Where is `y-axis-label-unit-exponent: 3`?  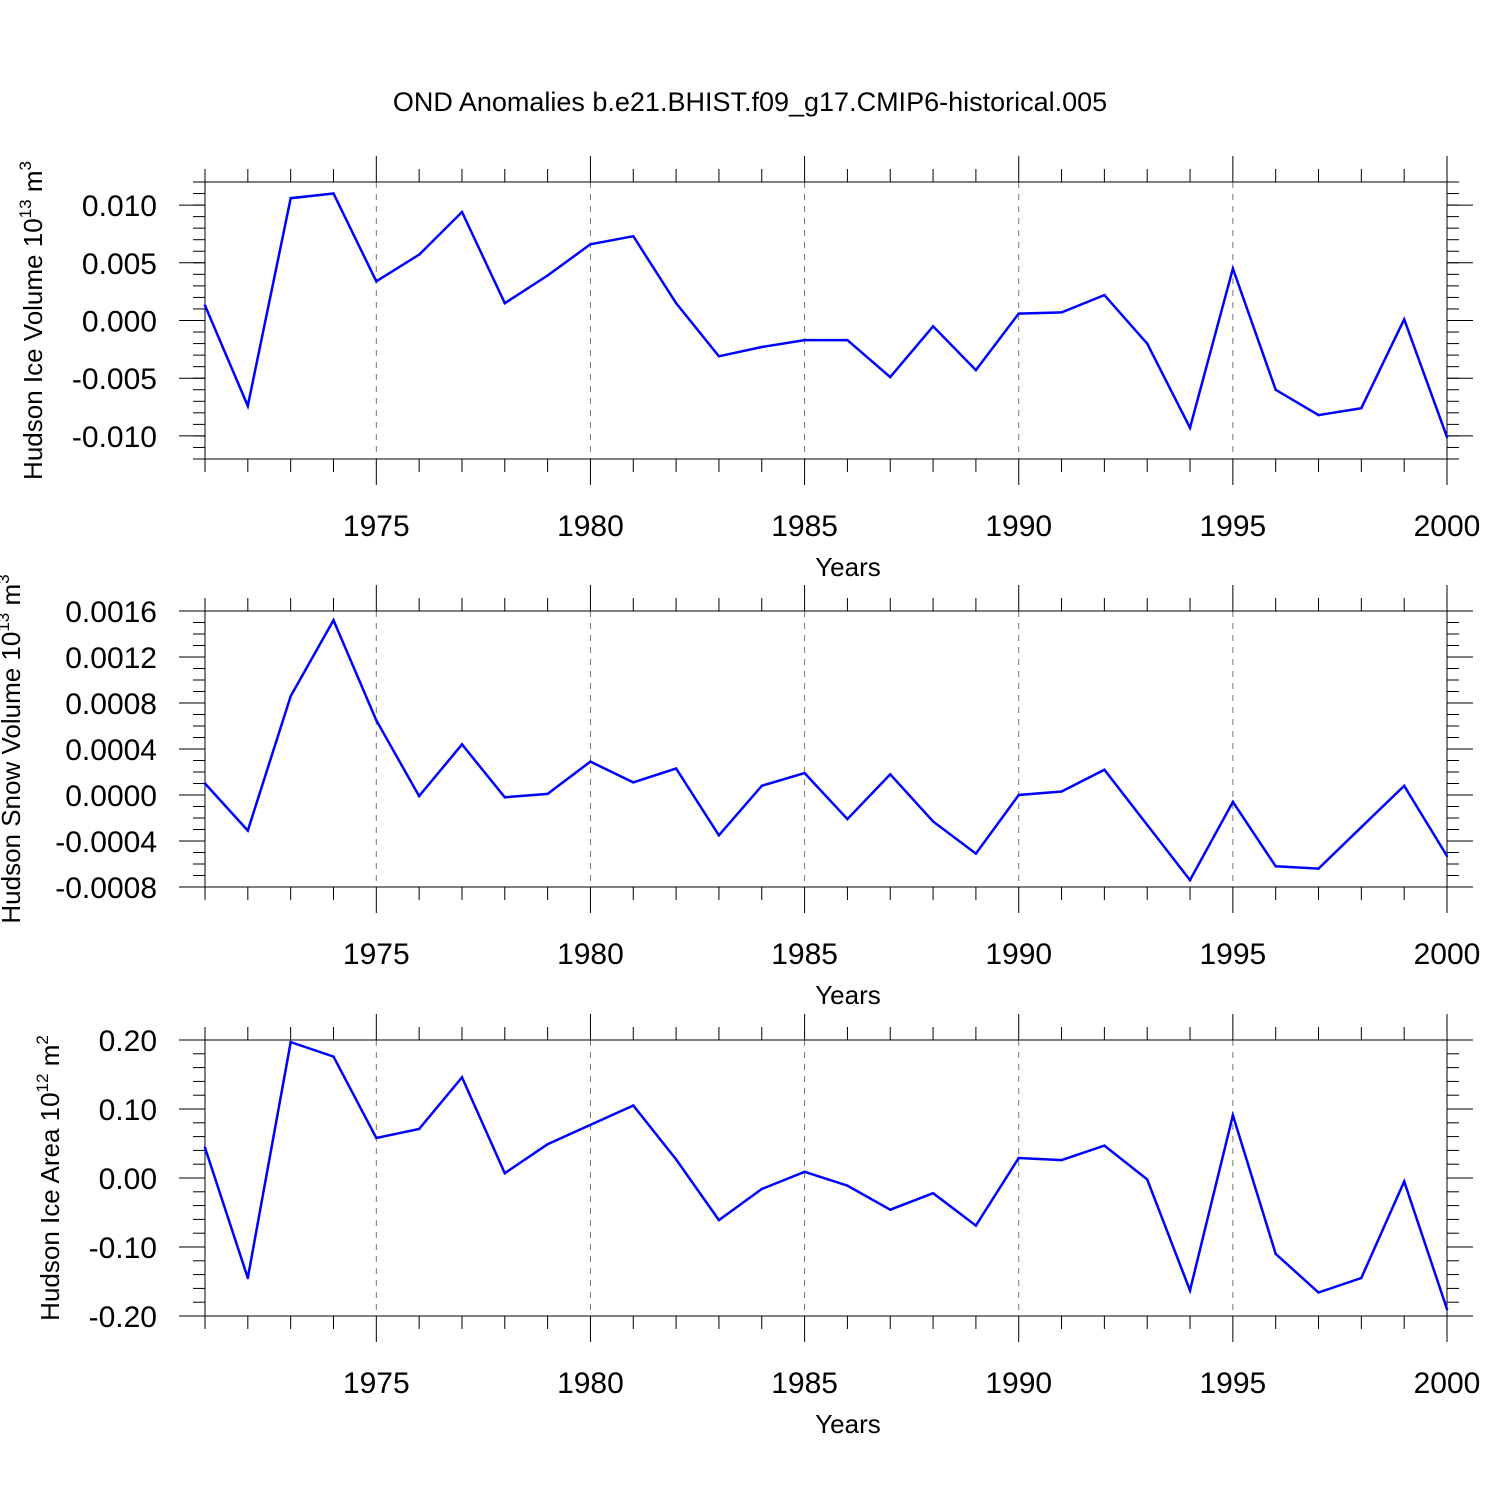
y-axis-label-unit-exponent: 3 is located at coordinates (6, 578).